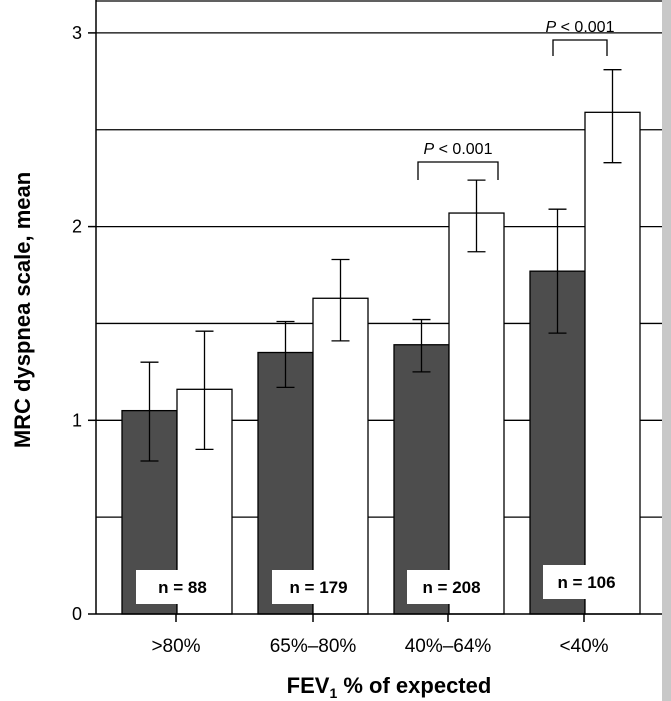 The height and width of the screenshot is (701, 671). What do you see at coordinates (77, 614) in the screenshot?
I see `y-tick-label: 0` at bounding box center [77, 614].